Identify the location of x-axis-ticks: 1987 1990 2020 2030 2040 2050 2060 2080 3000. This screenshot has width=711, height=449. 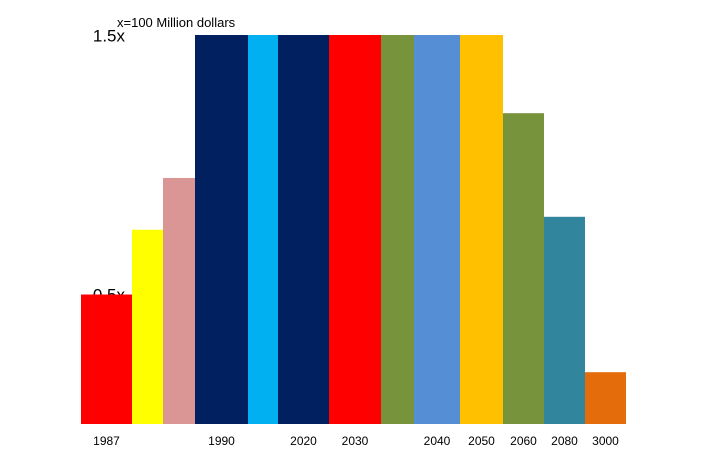
(356, 441).